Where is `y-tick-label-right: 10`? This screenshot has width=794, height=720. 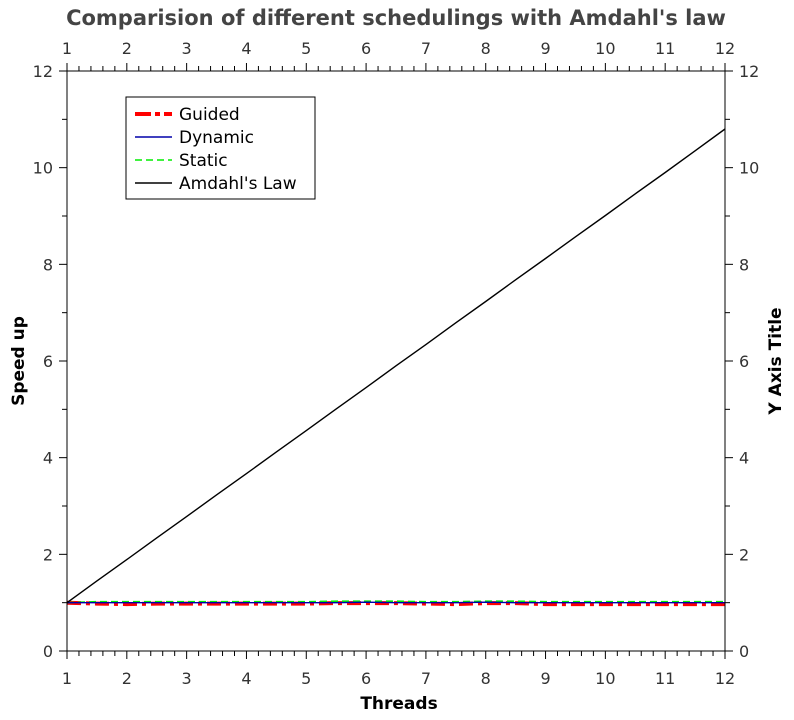 y-tick-label-right: 10 is located at coordinates (749, 168).